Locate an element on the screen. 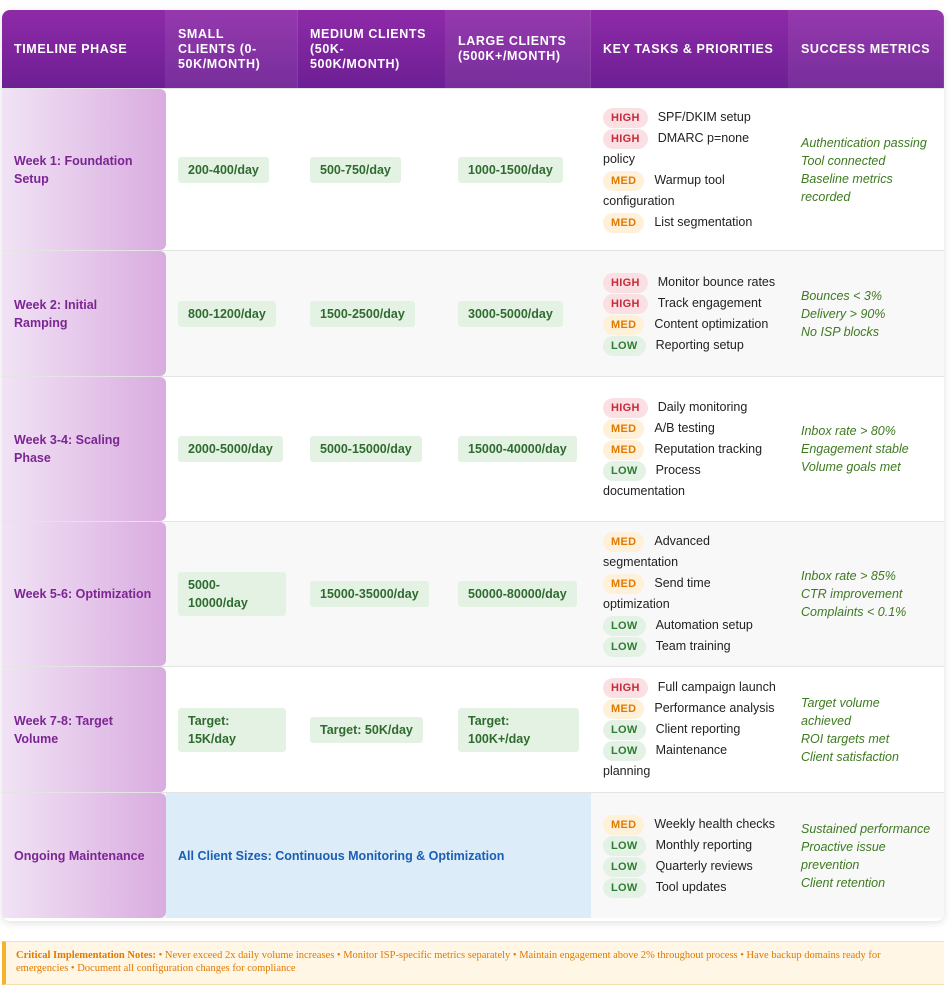 Image resolution: width=952 pixels, height=991 pixels. metric-item: Complaints < 0.1% is located at coordinates (854, 612).